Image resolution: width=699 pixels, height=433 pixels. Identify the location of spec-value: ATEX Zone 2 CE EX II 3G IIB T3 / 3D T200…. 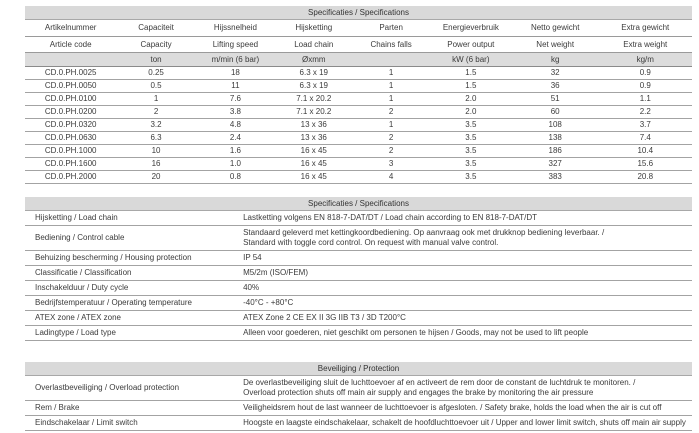
(464, 318).